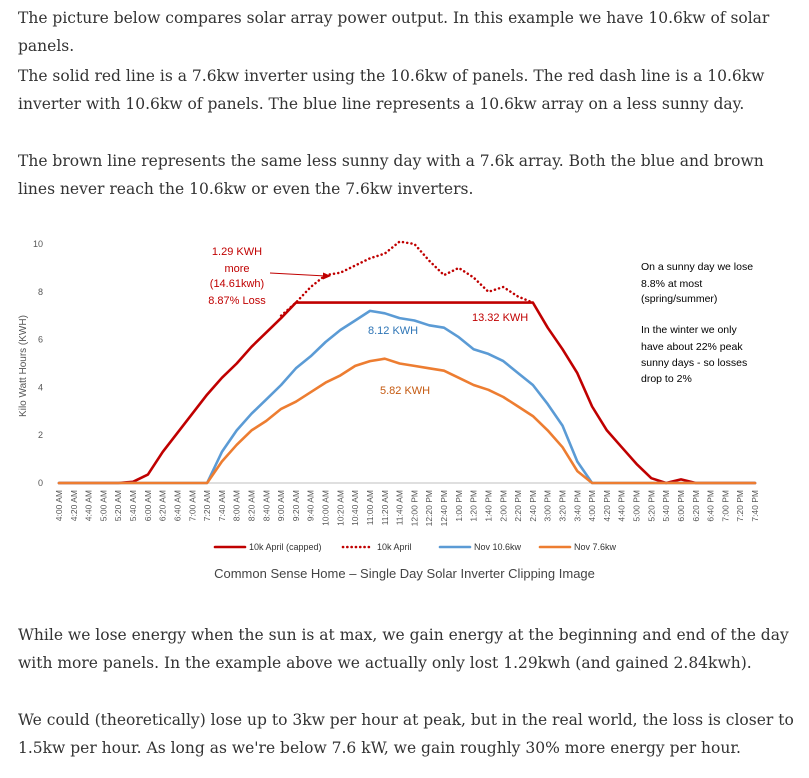  I want to click on x-tick-label: 7:00 PM, so click(725, 506).